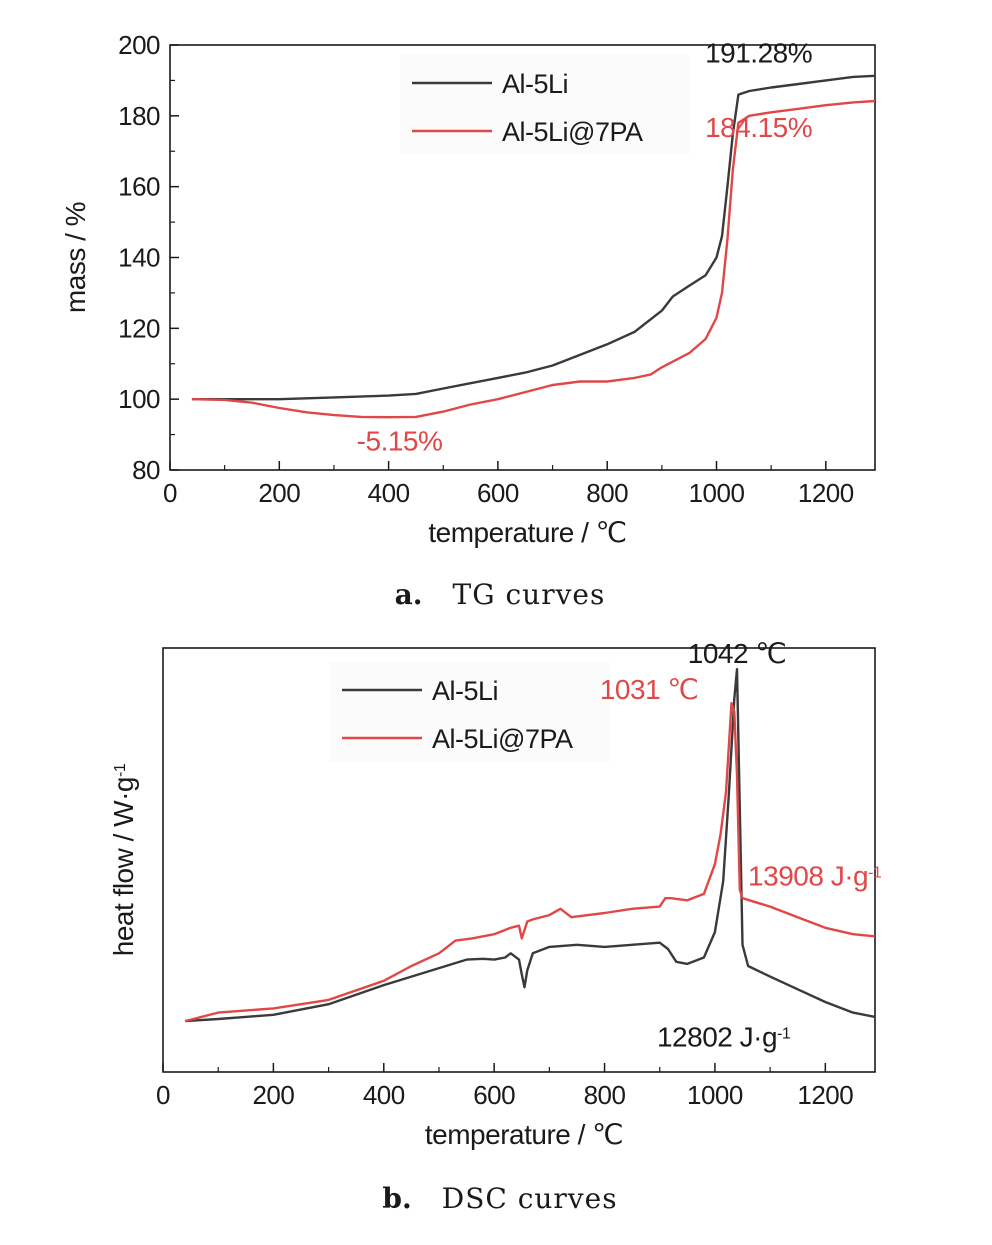 This screenshot has height=1245, width=992. What do you see at coordinates (409, 594) in the screenshot?
I see `caption-label: a.` at bounding box center [409, 594].